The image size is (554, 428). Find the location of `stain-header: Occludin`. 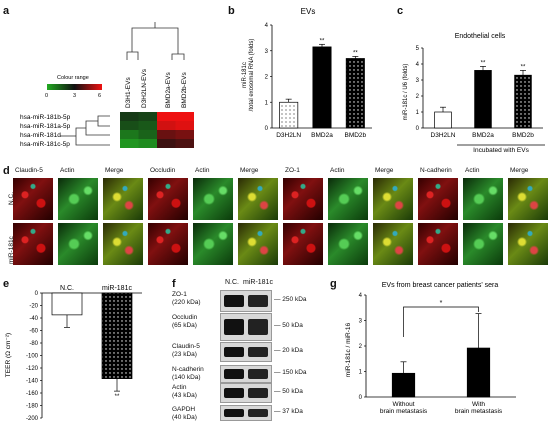

stain-header: Occludin is located at coordinates (163, 170).